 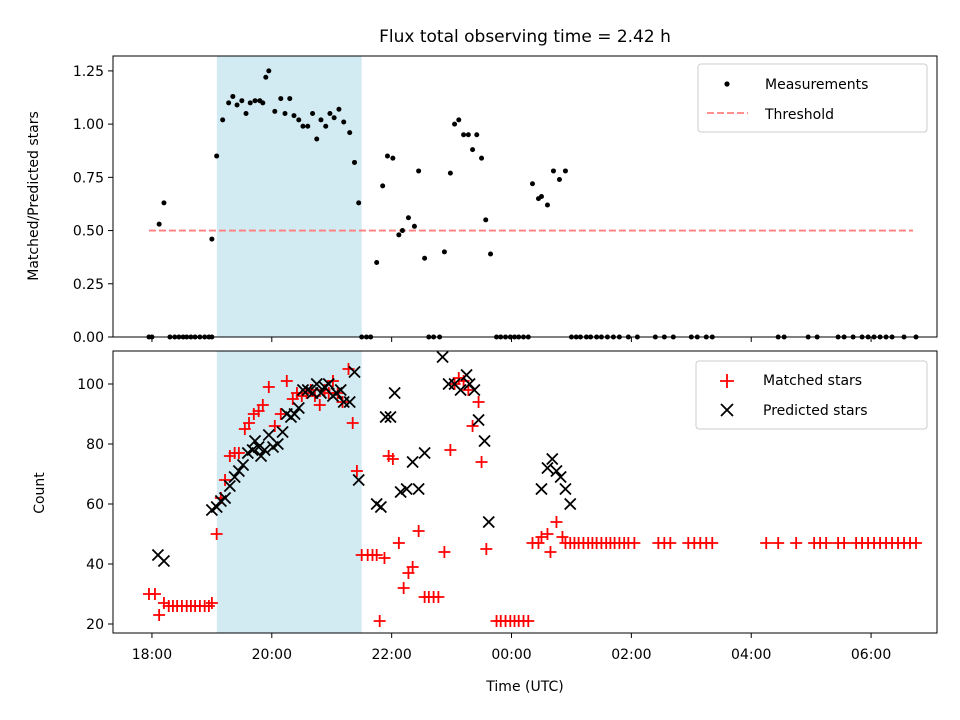 I want to click on marks-predicted, so click(x=364, y=459).